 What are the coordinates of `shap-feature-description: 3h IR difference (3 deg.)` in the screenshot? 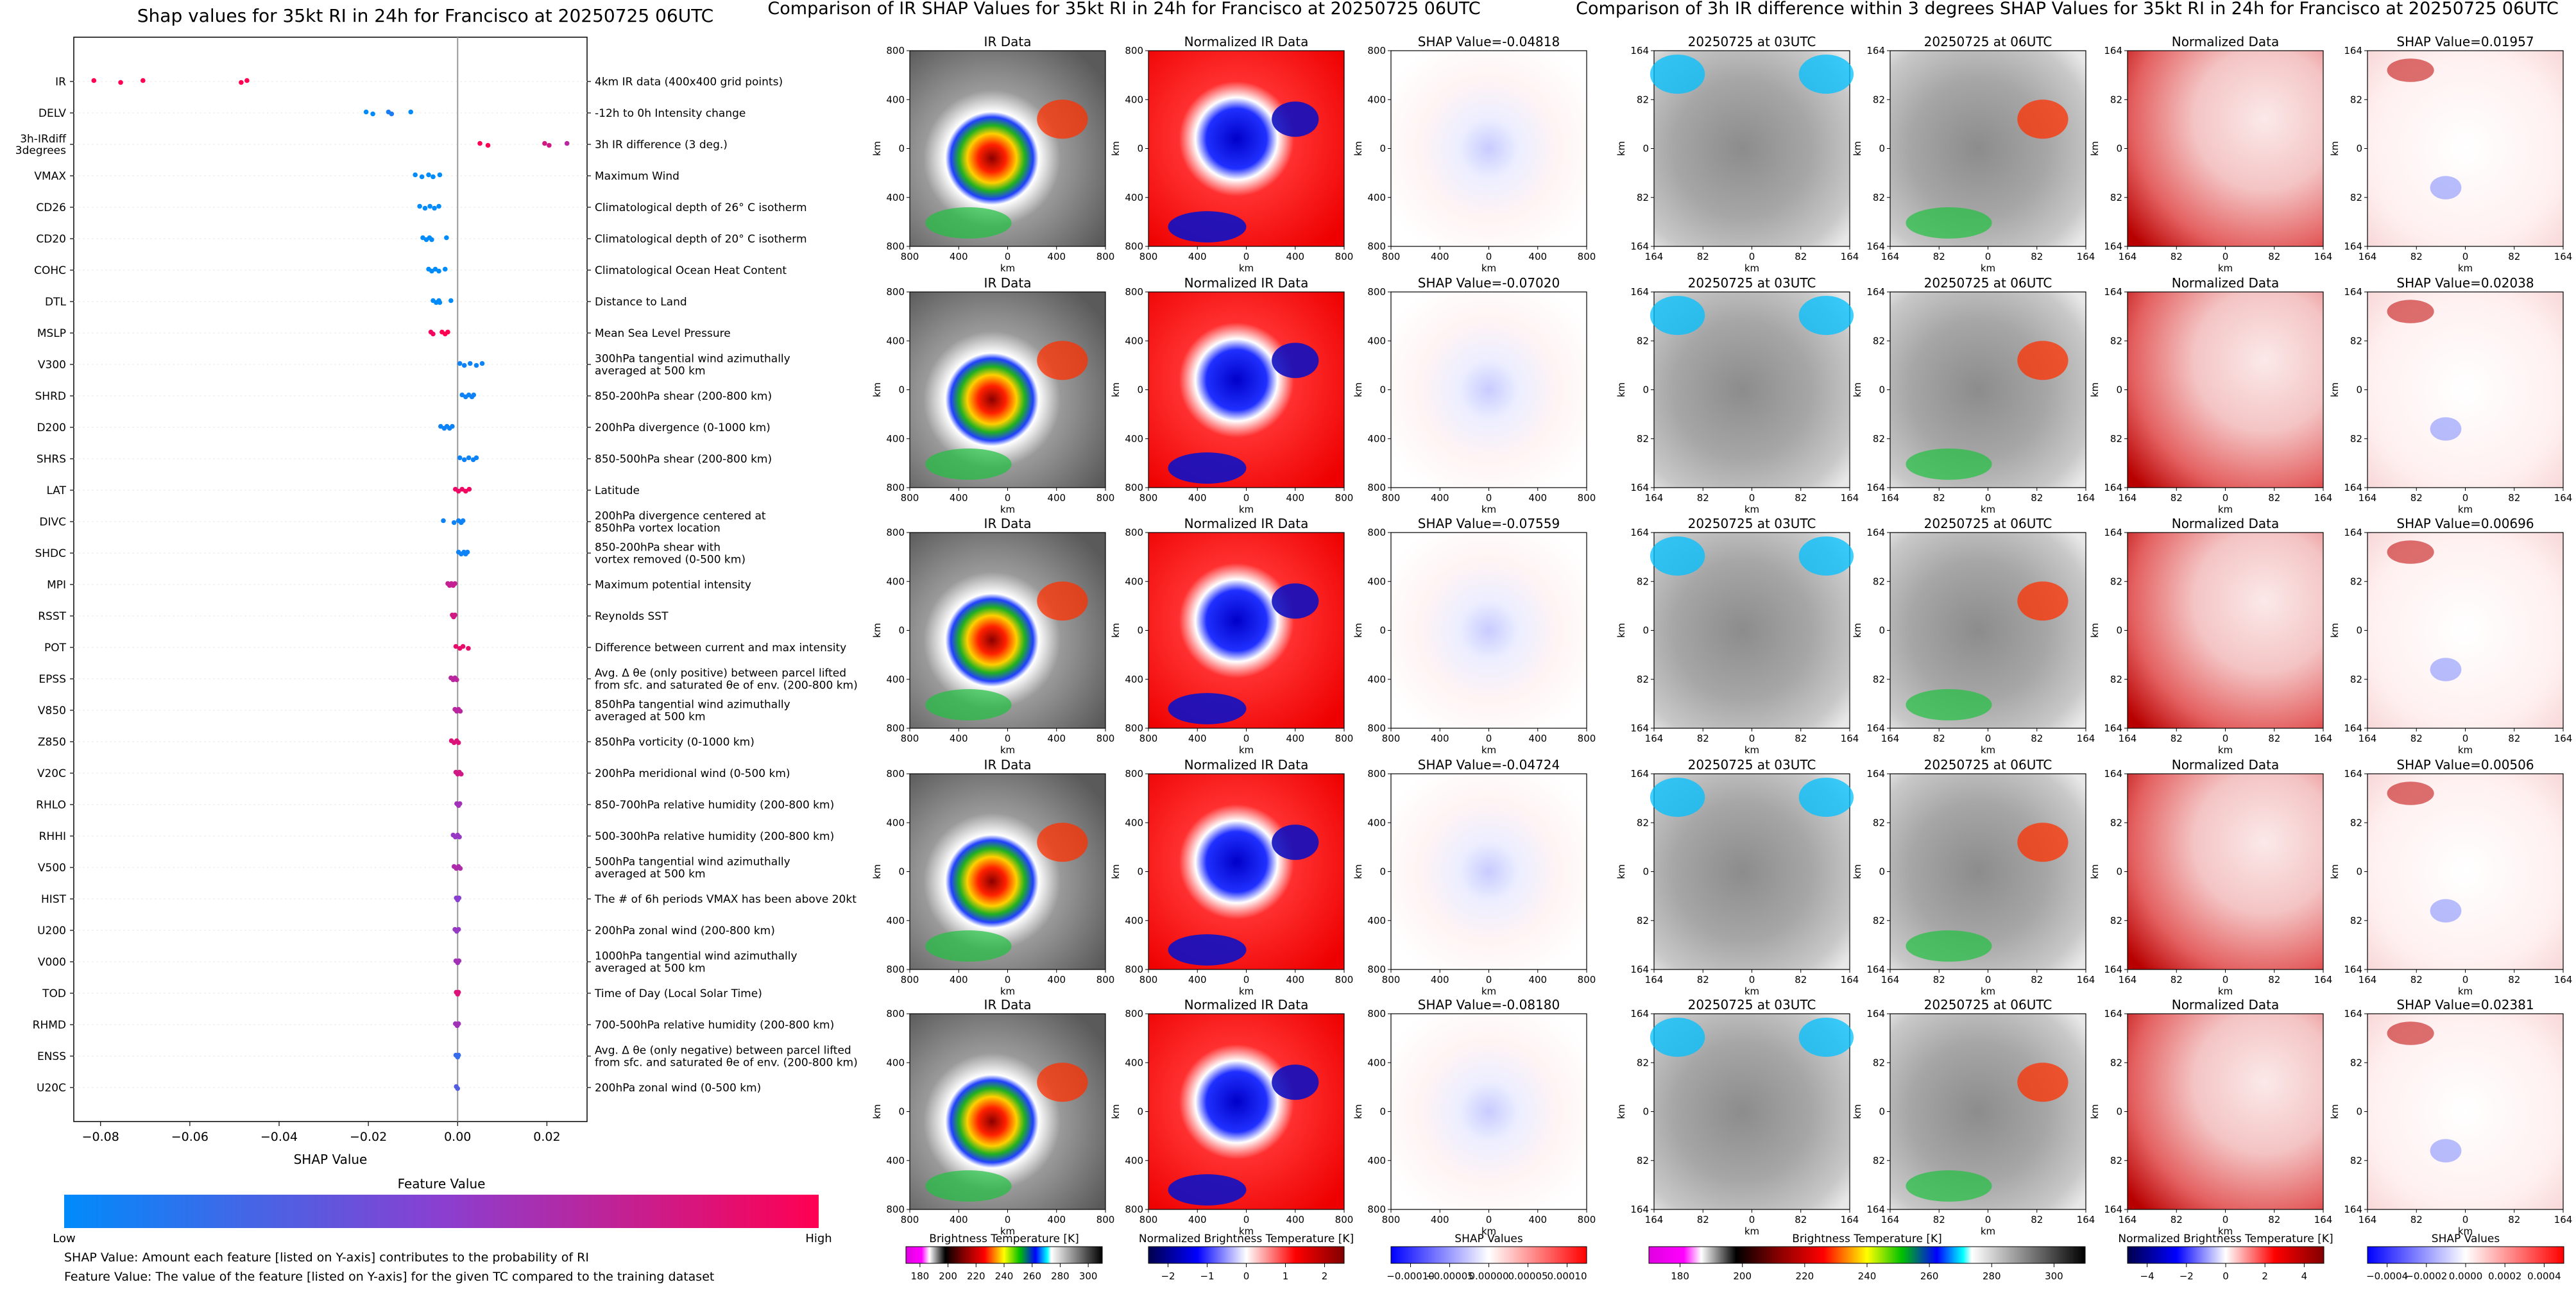 It's located at (661, 145).